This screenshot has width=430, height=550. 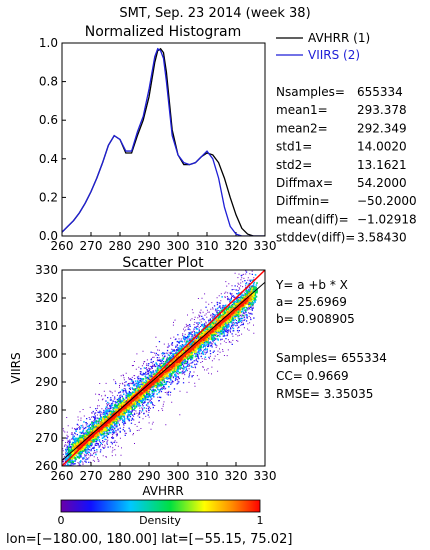 What do you see at coordinates (312, 219) in the screenshot?
I see `stat-label: mean(diff)=` at bounding box center [312, 219].